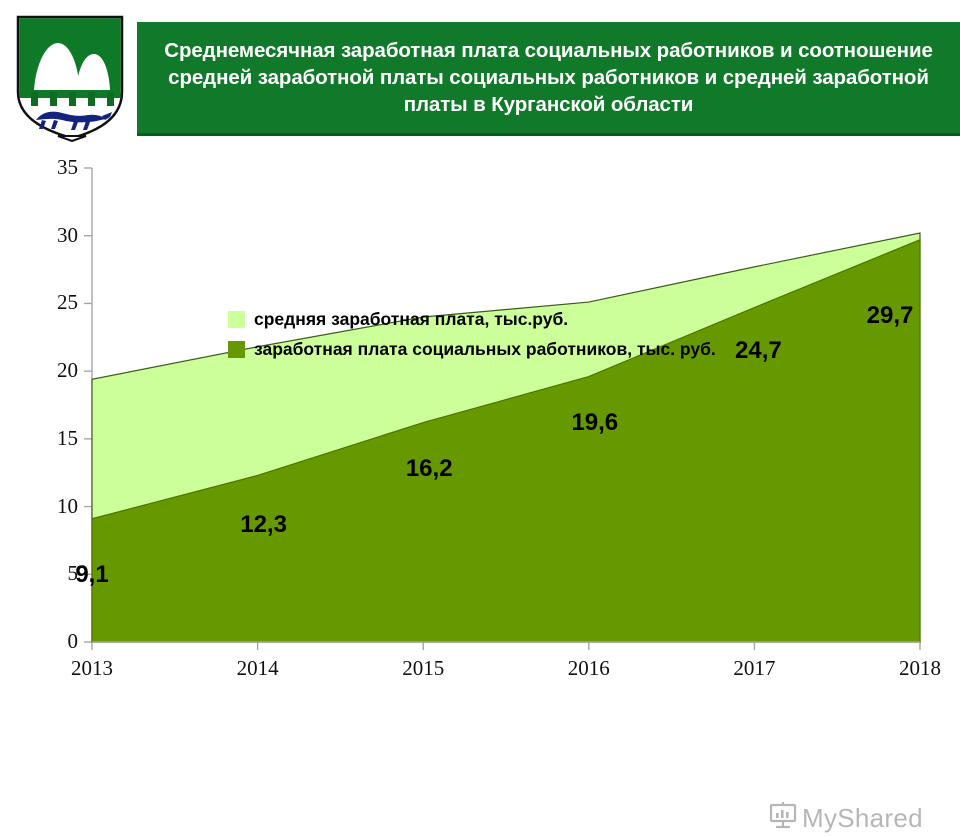 The height and width of the screenshot is (836, 960). Describe the element at coordinates (423, 668) in the screenshot. I see `x-axis-tick-label: 2015` at that location.